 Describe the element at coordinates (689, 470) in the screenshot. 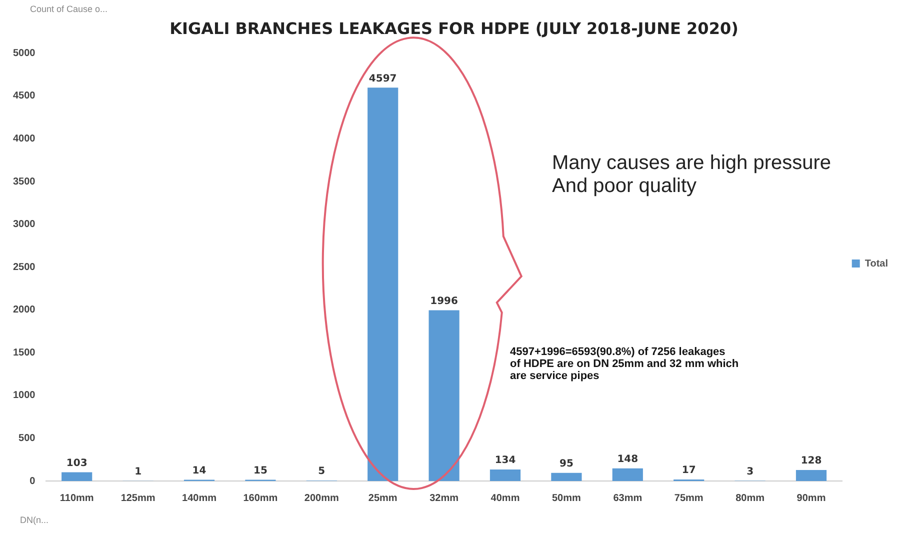

I see `data-label: 17` at that location.